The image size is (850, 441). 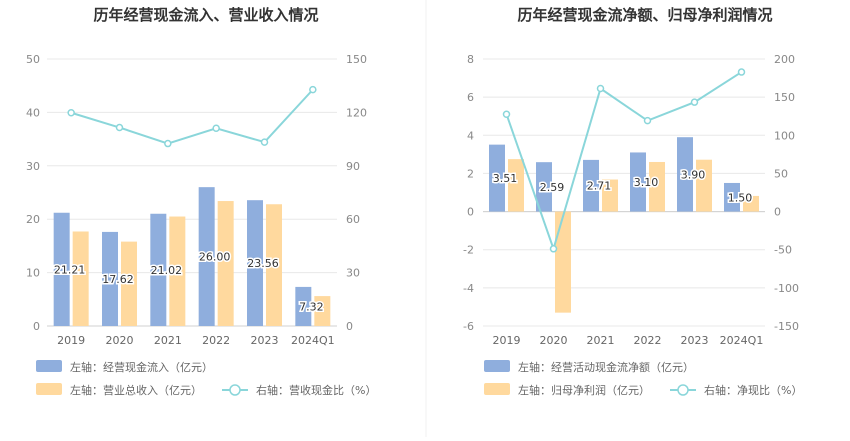 I want to click on bar-data-label: 21.02, so click(x=167, y=270).